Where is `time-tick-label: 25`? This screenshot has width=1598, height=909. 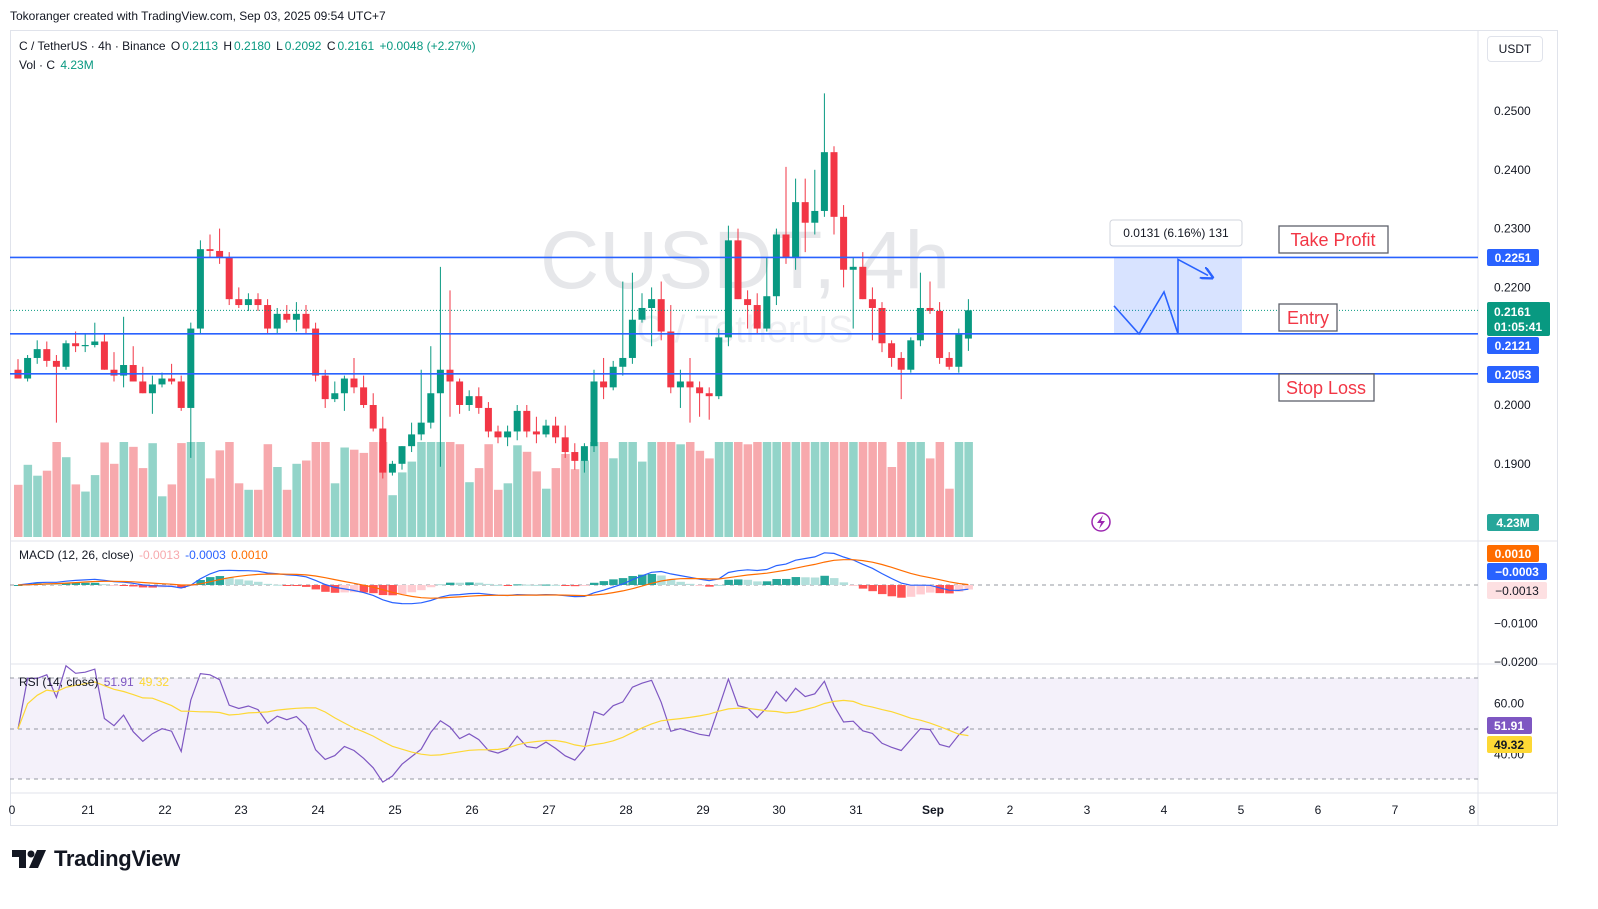
time-tick-label: 25 is located at coordinates (395, 810).